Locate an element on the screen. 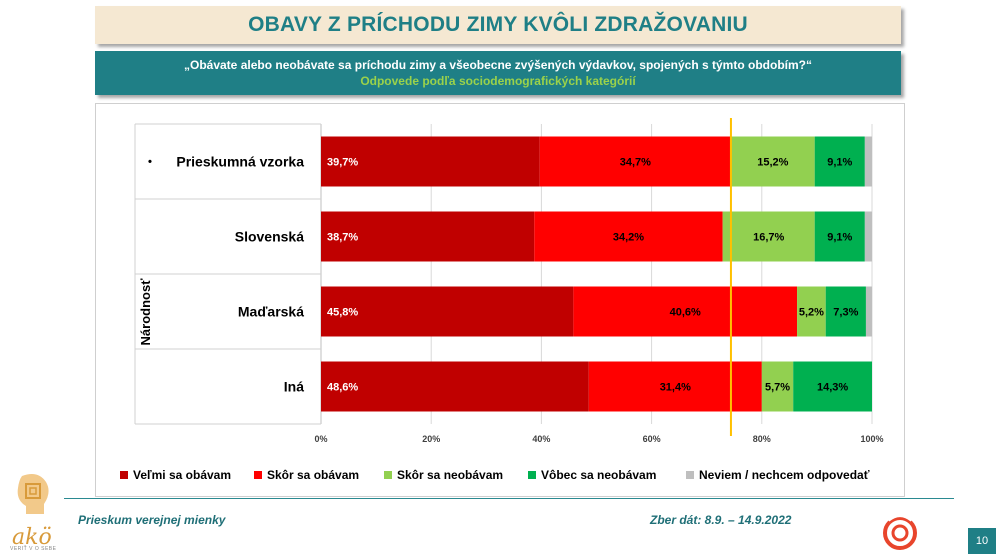  data-label: 16,7% is located at coordinates (768, 238).